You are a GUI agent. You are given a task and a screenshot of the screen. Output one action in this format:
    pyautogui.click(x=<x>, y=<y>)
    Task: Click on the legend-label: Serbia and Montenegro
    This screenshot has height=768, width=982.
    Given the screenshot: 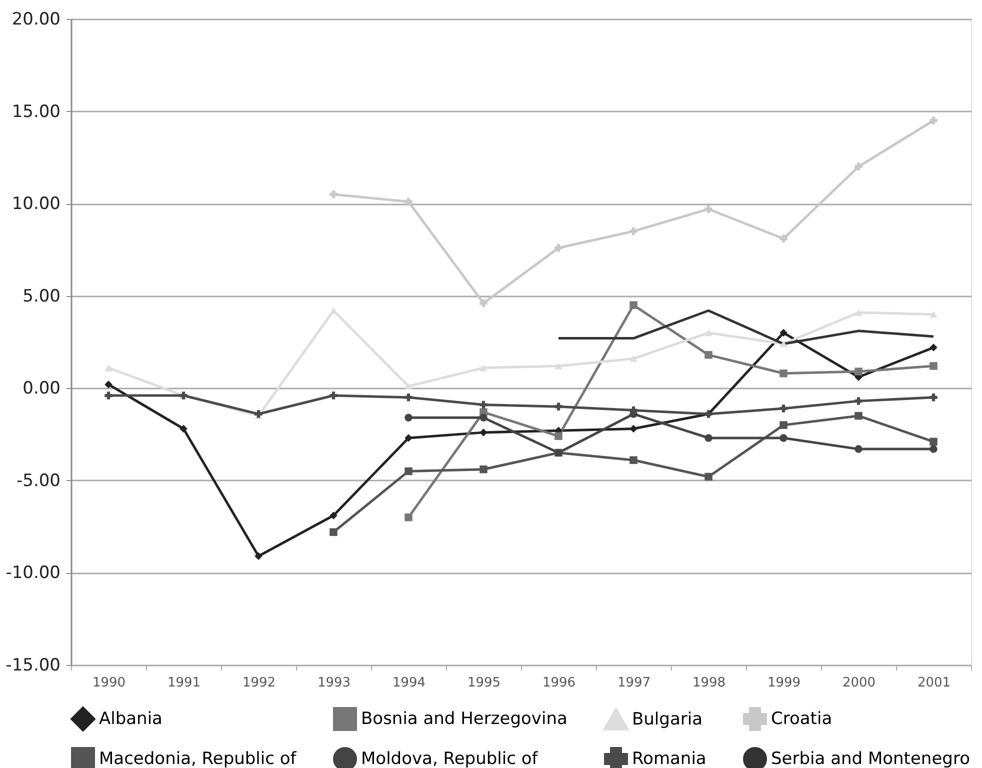 What is the action you would take?
    pyautogui.click(x=870, y=758)
    